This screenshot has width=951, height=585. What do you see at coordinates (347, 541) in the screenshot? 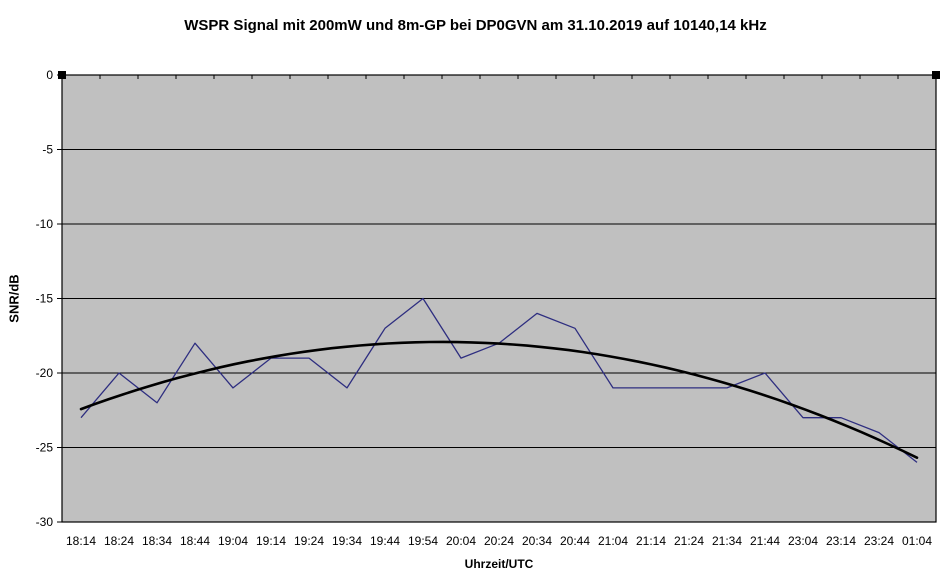
I see `x-tick-label: 19:34` at bounding box center [347, 541].